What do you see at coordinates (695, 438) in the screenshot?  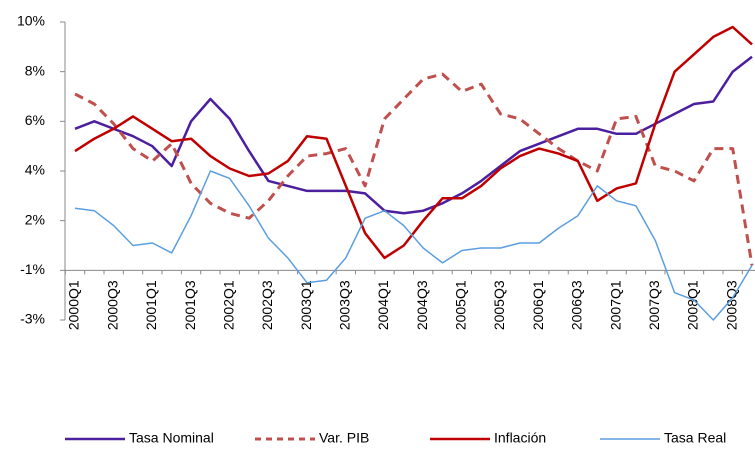 I see `legend-label: Tasa Real` at bounding box center [695, 438].